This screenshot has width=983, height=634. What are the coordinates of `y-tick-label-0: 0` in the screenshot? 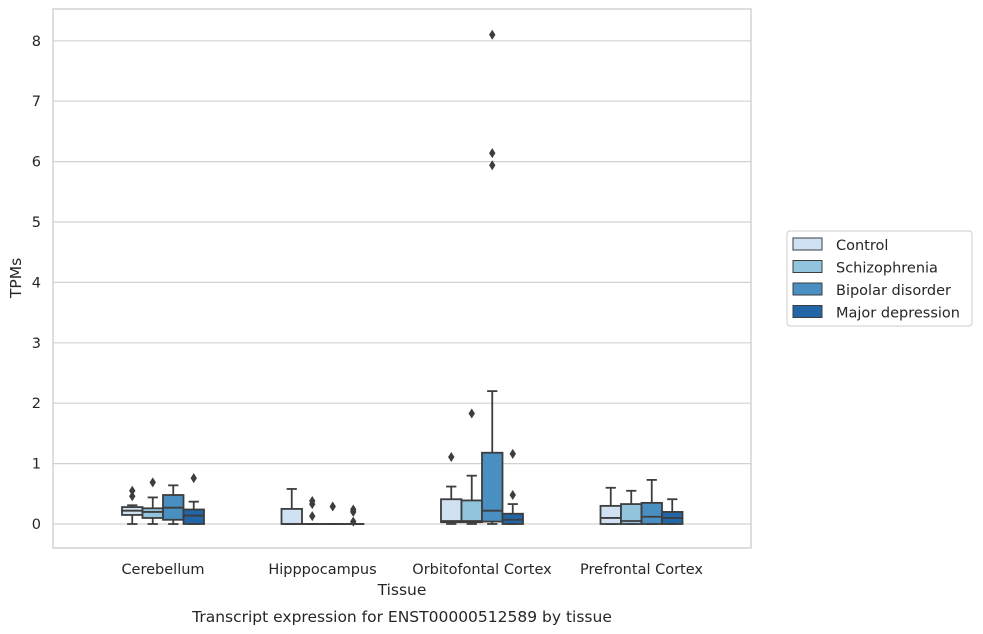 It's located at (36, 525).